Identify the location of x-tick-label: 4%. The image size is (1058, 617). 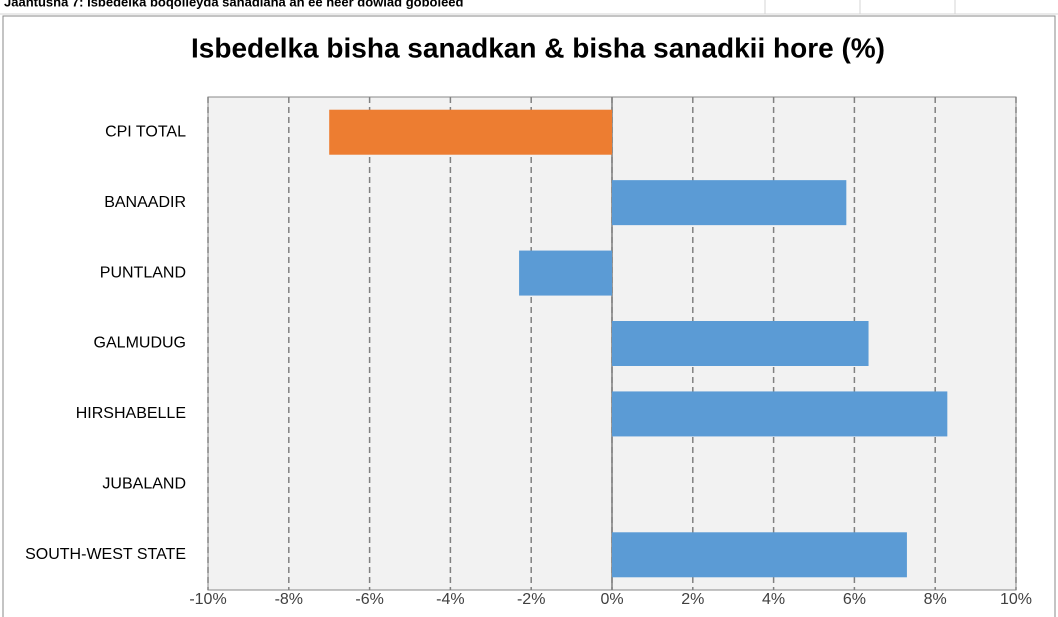
(773, 599).